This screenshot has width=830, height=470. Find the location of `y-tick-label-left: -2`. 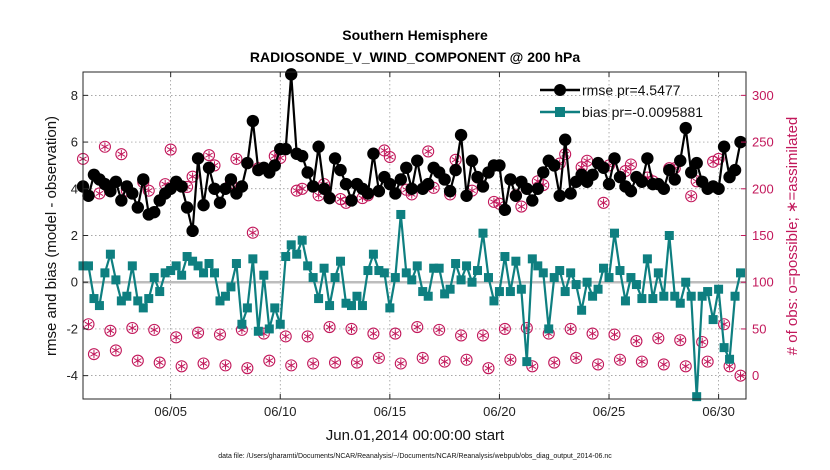

y-tick-label-left: -2 is located at coordinates (72, 328).